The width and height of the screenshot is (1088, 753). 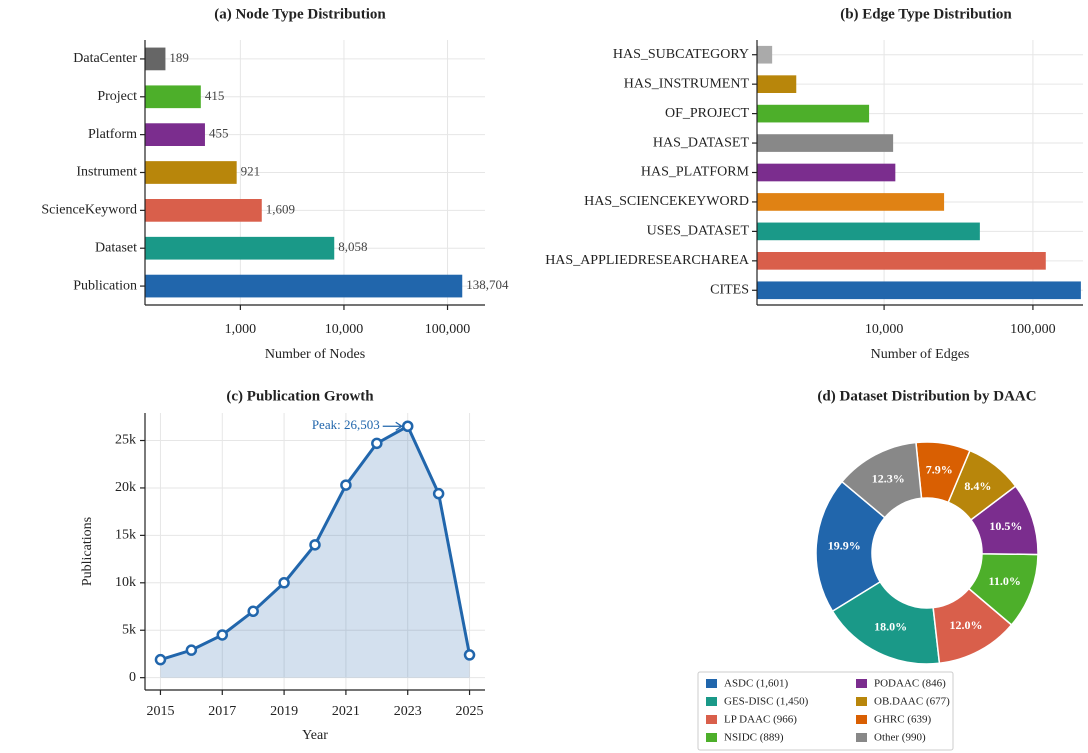 I want to click on y-tick-label: Project, so click(x=117, y=96).